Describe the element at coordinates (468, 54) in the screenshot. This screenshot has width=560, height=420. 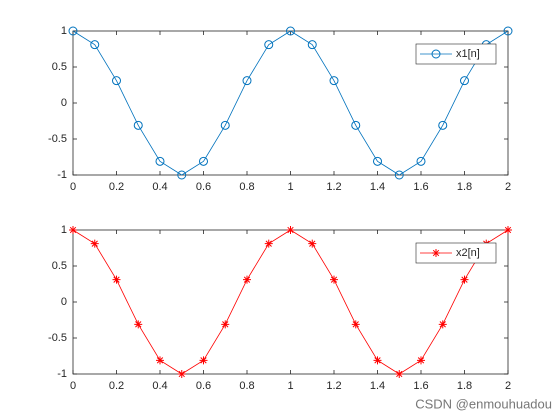
I see `legend-label: x1[n]` at that location.